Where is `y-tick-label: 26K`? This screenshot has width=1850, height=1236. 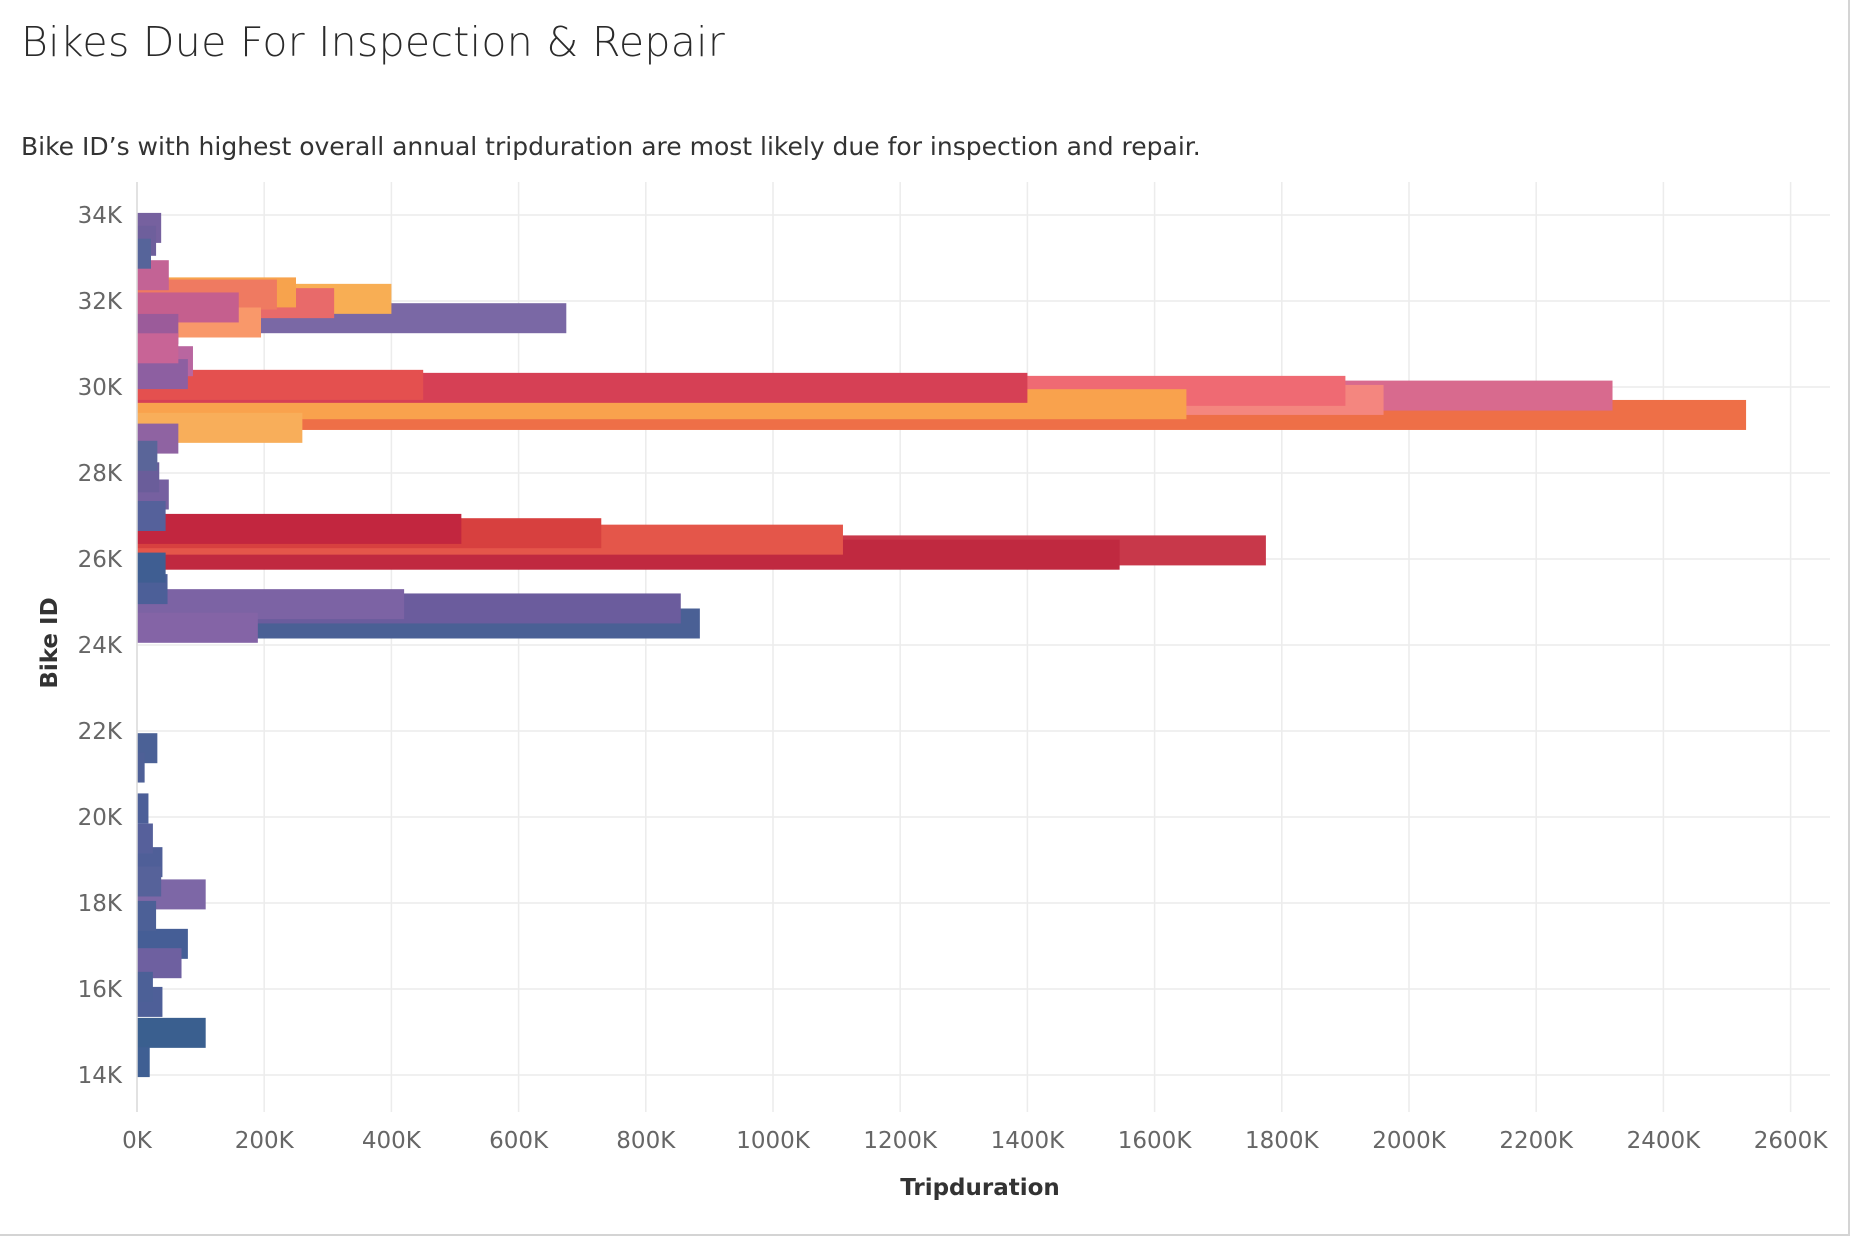 y-tick-label: 26K is located at coordinates (100, 560).